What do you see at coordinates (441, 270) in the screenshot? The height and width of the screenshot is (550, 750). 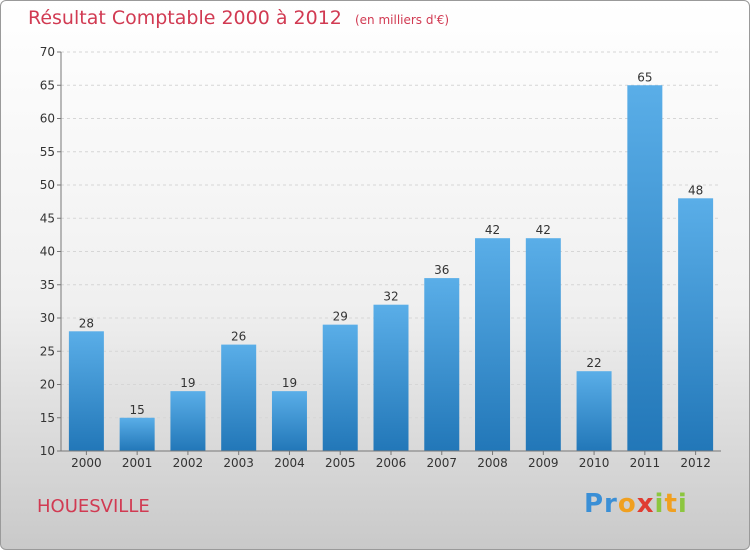 I see `data-label: 36` at bounding box center [441, 270].